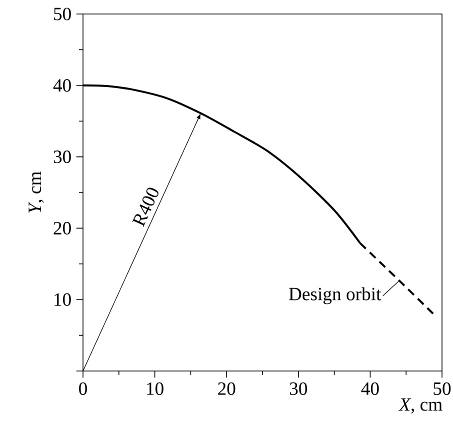 The height and width of the screenshot is (436, 453). I want to click on annotation: Design orbit, so click(335, 295).